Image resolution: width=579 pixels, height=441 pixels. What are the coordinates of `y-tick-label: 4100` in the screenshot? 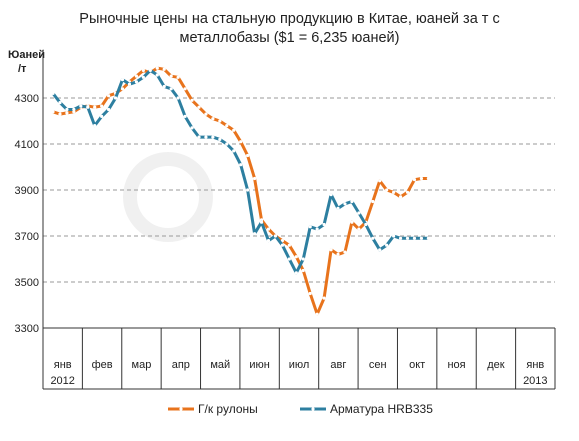 It's located at (27, 145).